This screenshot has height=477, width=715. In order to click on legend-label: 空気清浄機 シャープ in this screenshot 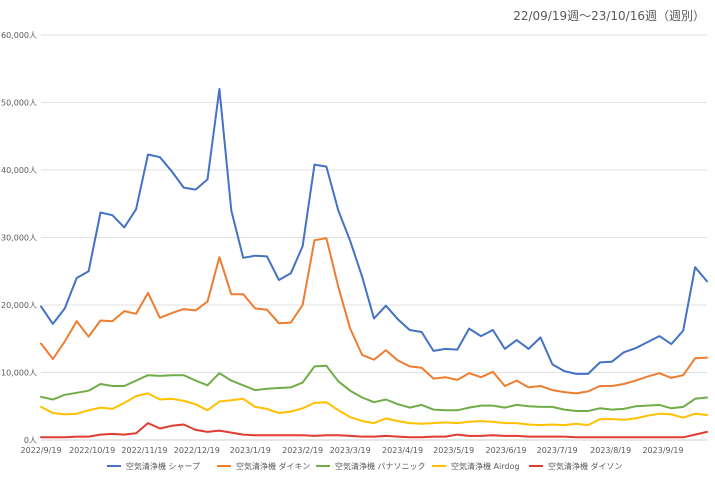, I will do `click(163, 466)`.